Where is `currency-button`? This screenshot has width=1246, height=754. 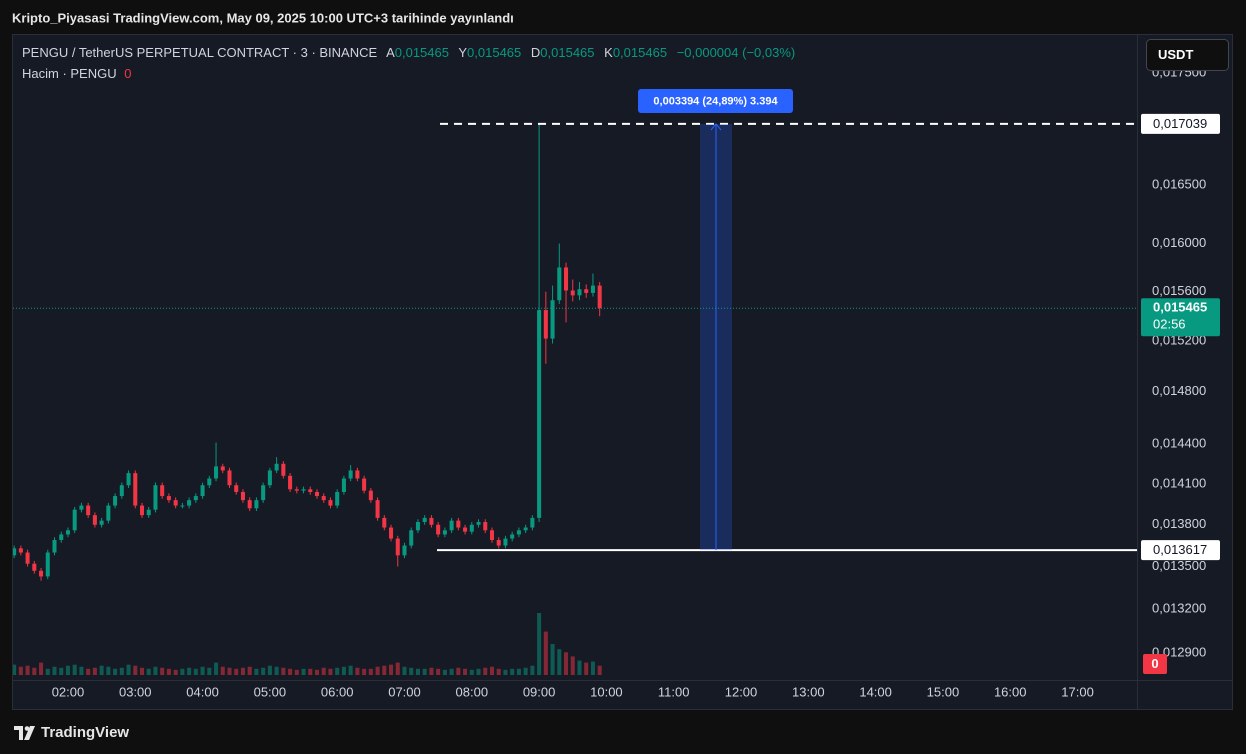 currency-button is located at coordinates (1187, 55).